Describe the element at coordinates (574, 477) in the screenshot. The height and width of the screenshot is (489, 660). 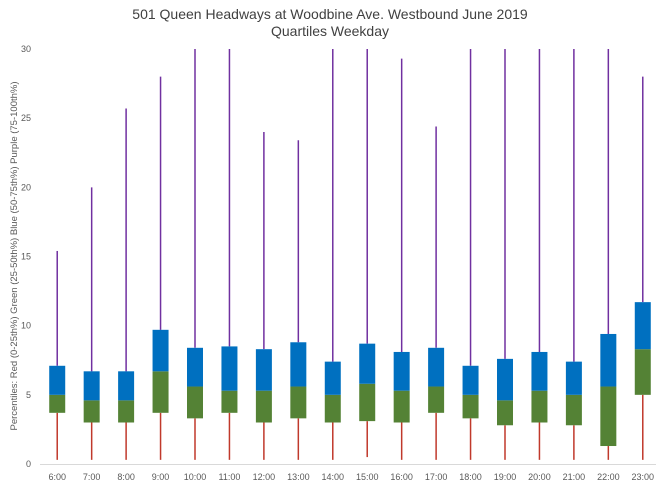
I see `x-tick-label: 21:00` at that location.